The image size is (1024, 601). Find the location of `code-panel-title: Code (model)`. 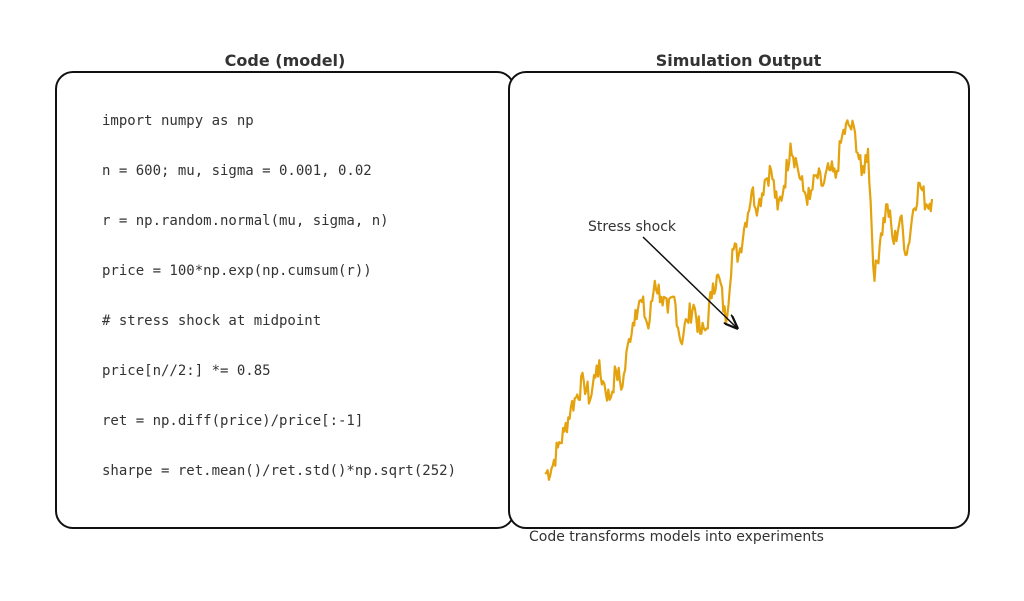

code-panel-title: Code (model) is located at coordinates (285, 60).